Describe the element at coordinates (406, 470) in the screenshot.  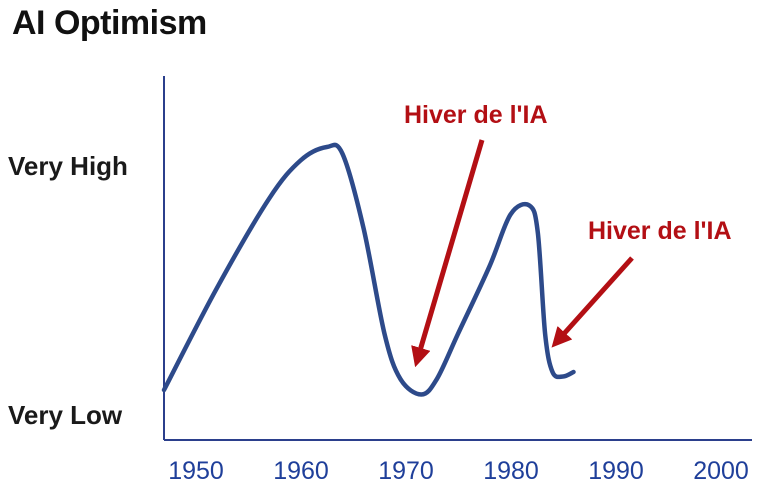
I see `x-tick-label: 1970` at that location.